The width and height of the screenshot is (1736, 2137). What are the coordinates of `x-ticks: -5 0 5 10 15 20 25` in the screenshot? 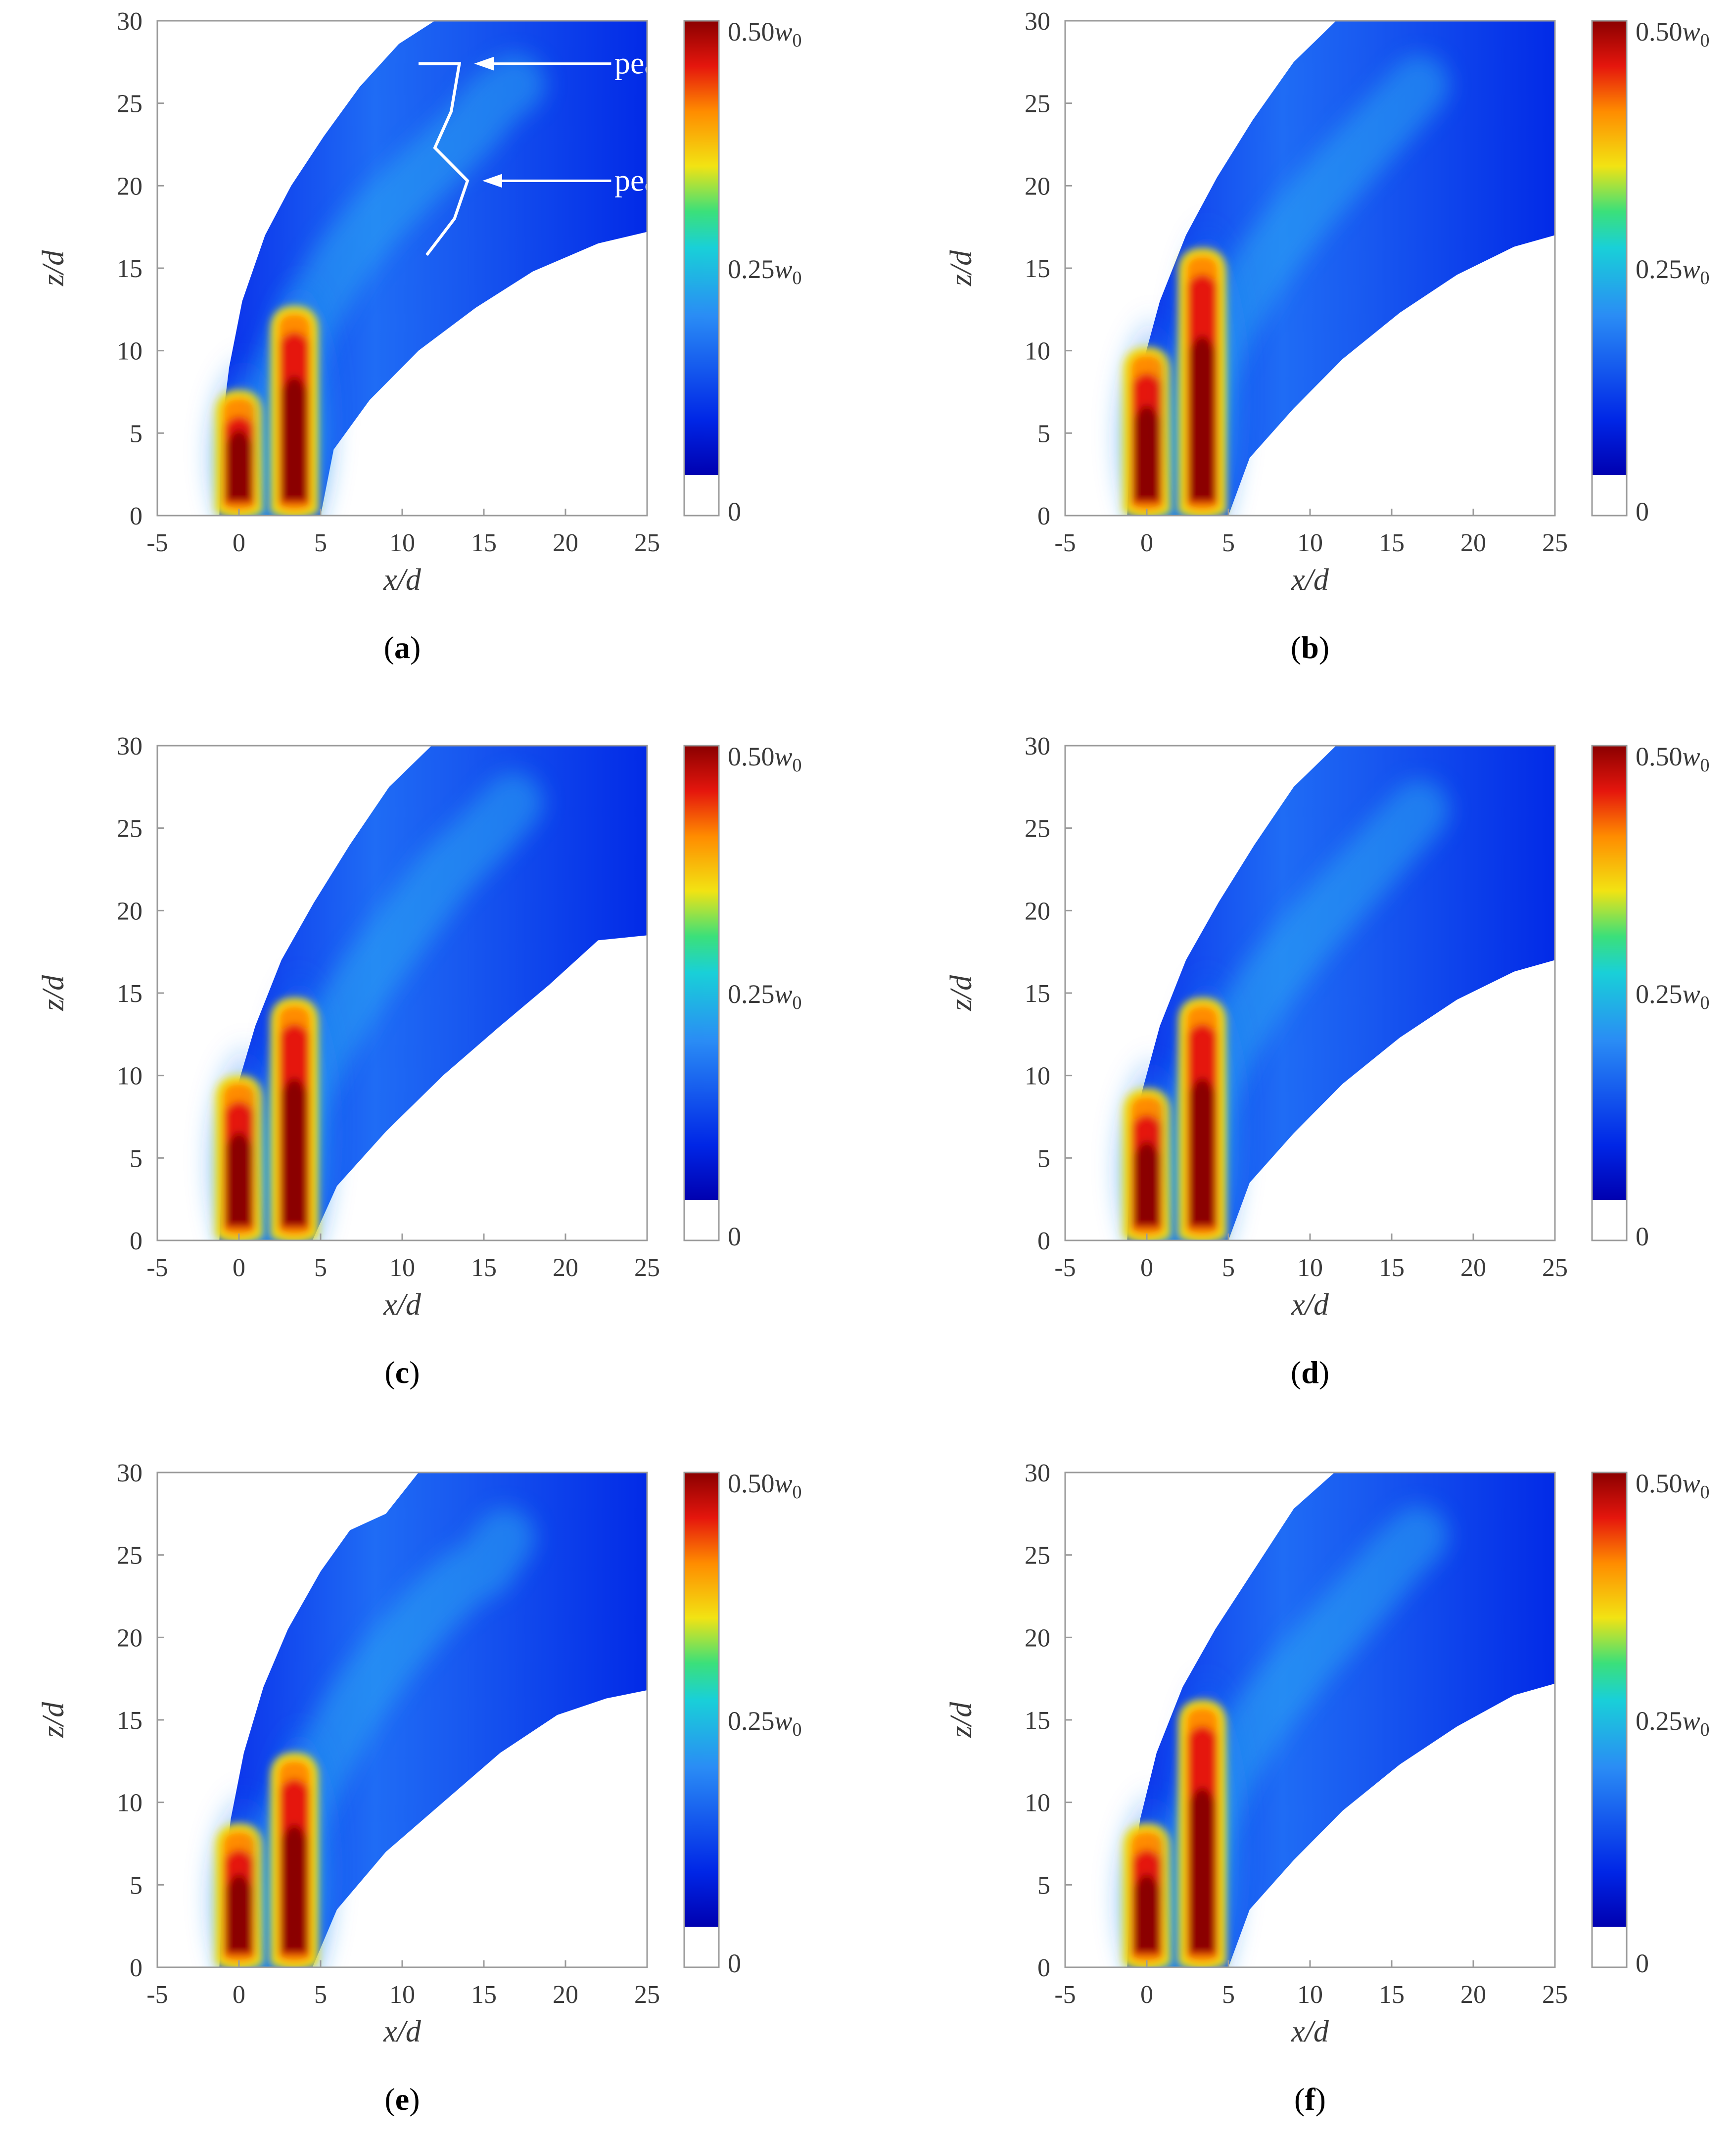 It's located at (403, 1984).